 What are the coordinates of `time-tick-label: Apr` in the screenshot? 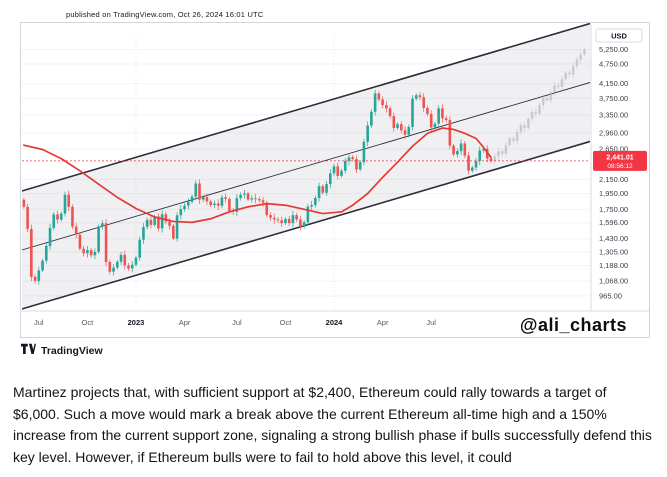 It's located at (383, 322).